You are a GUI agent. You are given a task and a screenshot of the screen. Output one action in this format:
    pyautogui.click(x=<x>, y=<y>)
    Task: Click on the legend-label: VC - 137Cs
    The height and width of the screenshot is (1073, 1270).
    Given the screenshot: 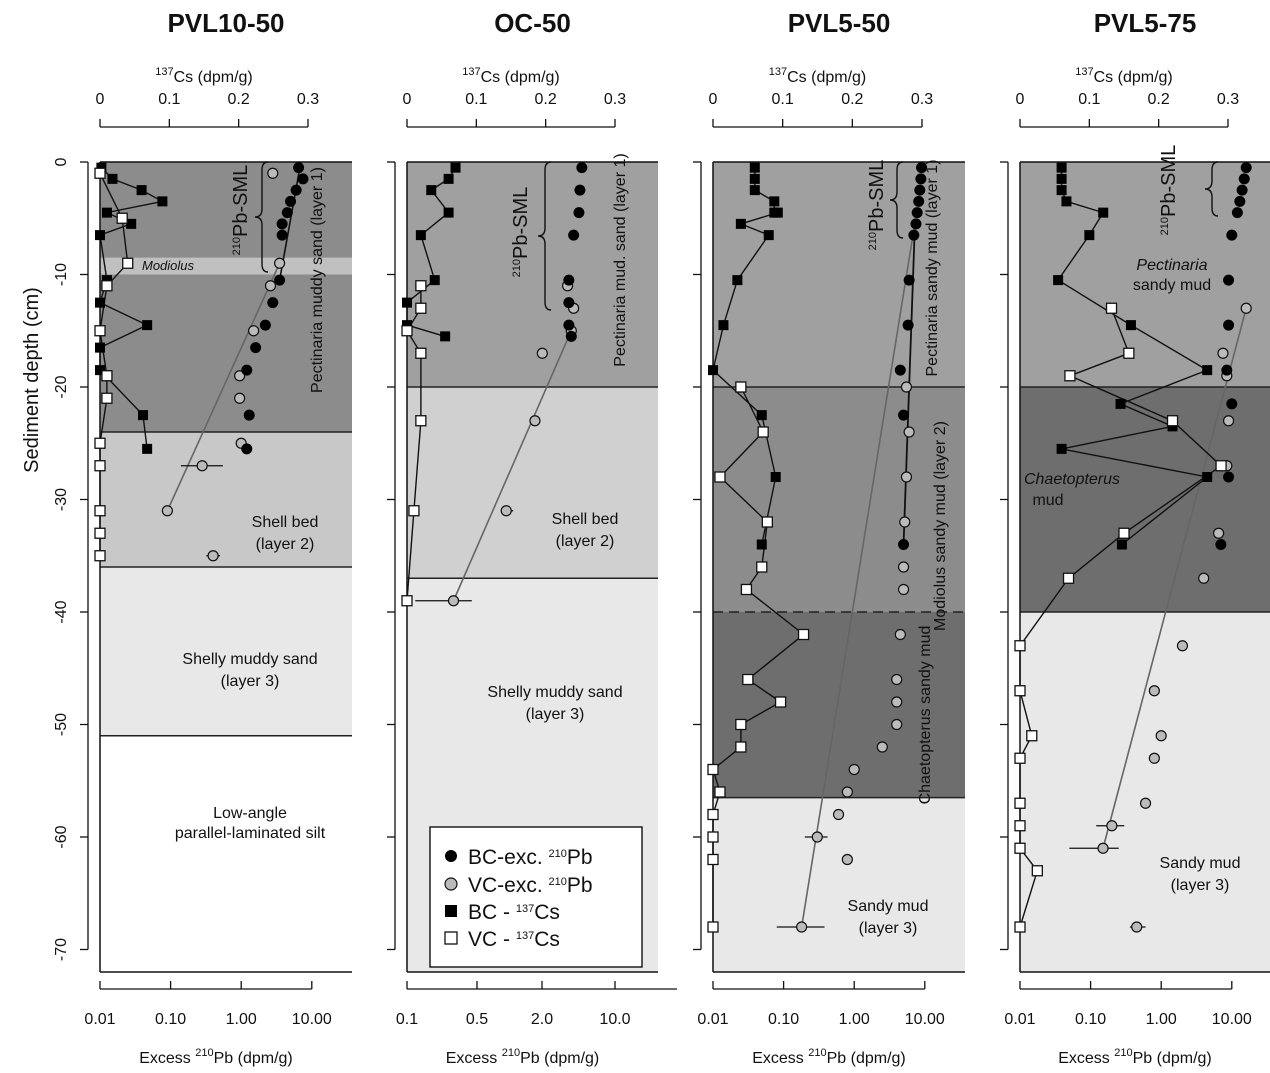 What is the action you would take?
    pyautogui.click(x=514, y=939)
    